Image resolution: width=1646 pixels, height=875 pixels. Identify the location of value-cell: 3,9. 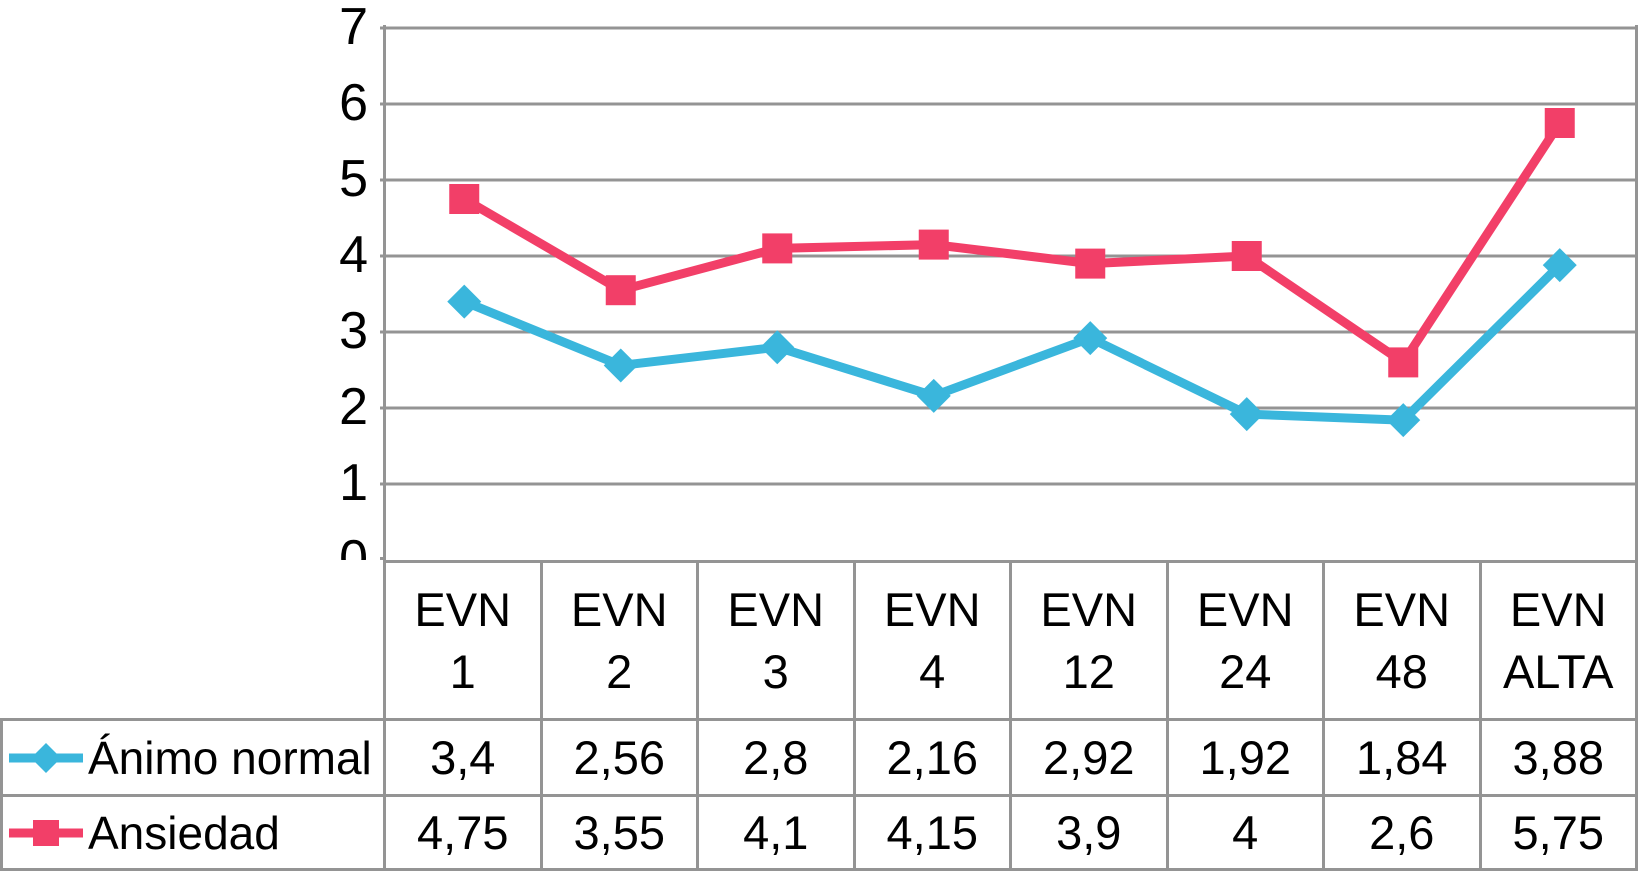
(1090, 832).